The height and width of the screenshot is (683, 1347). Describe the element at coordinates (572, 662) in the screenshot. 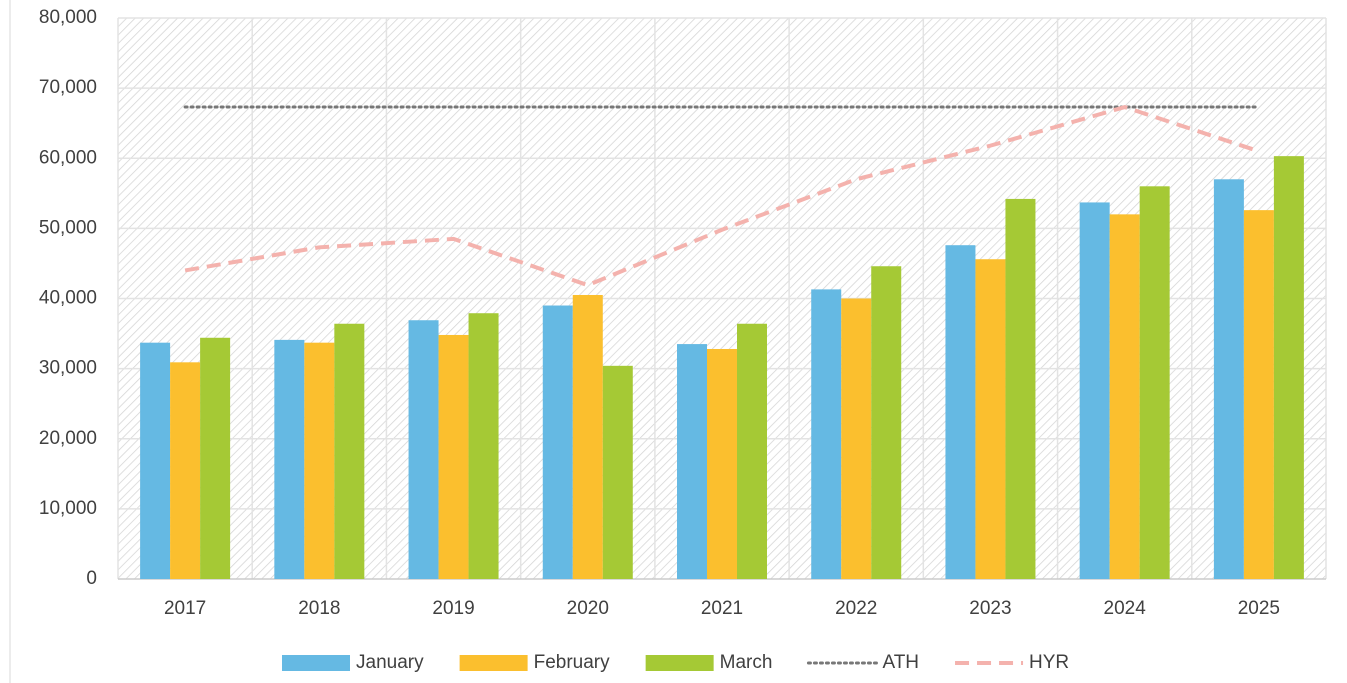

I see `legend-label: February` at that location.